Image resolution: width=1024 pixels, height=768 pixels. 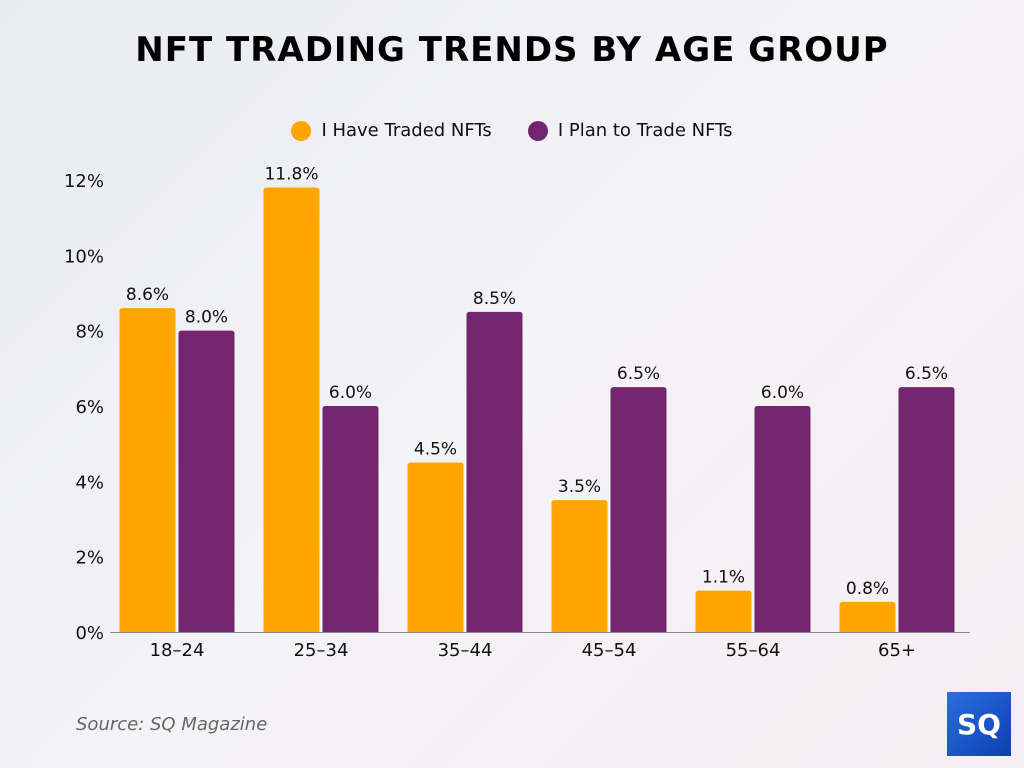 What do you see at coordinates (301, 130) in the screenshot?
I see `legend-swatch-traded` at bounding box center [301, 130].